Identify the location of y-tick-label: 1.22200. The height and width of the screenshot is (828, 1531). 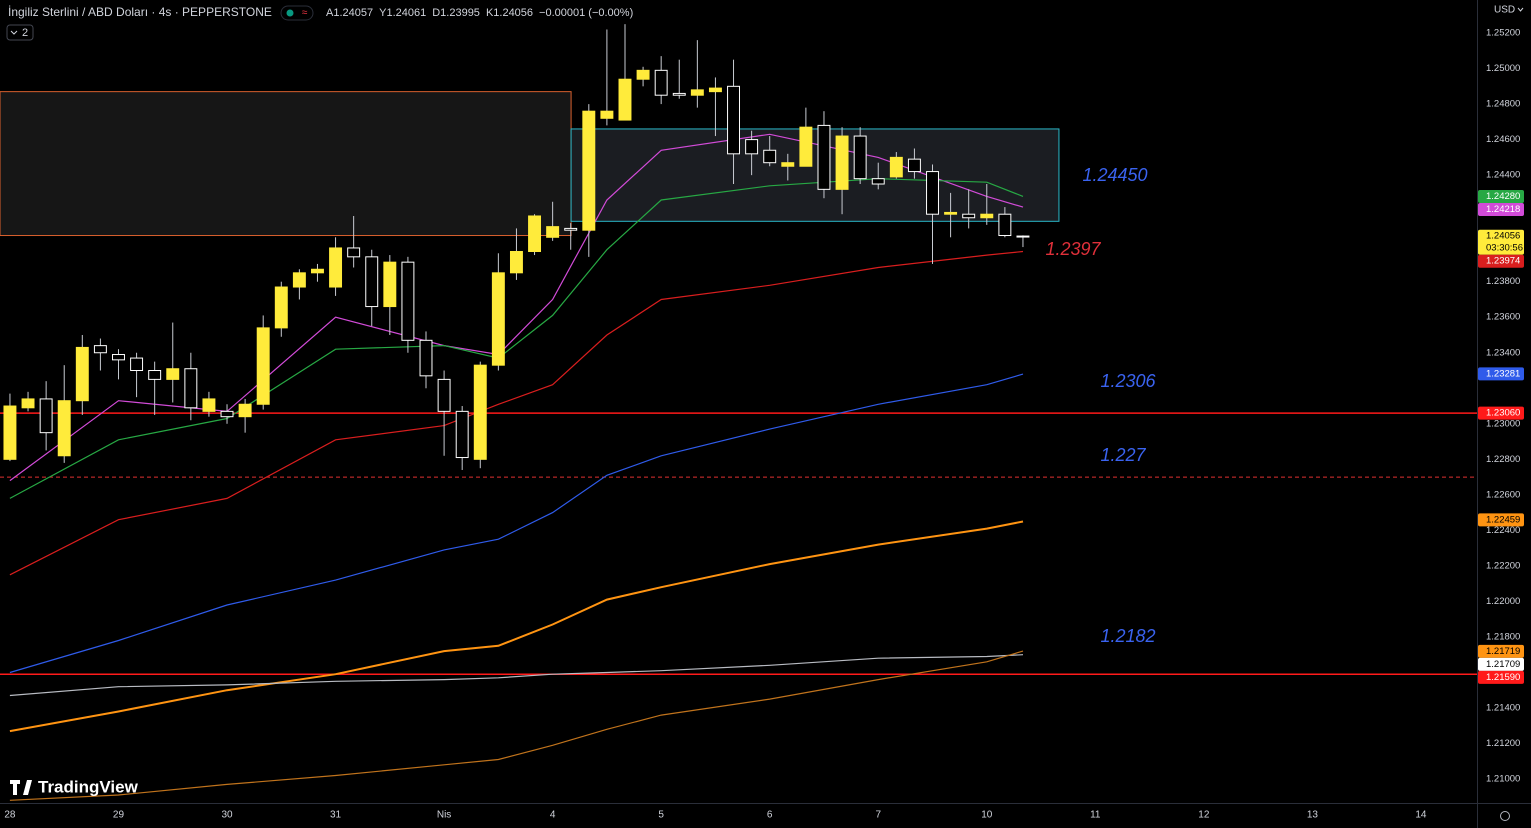
(1503, 565).